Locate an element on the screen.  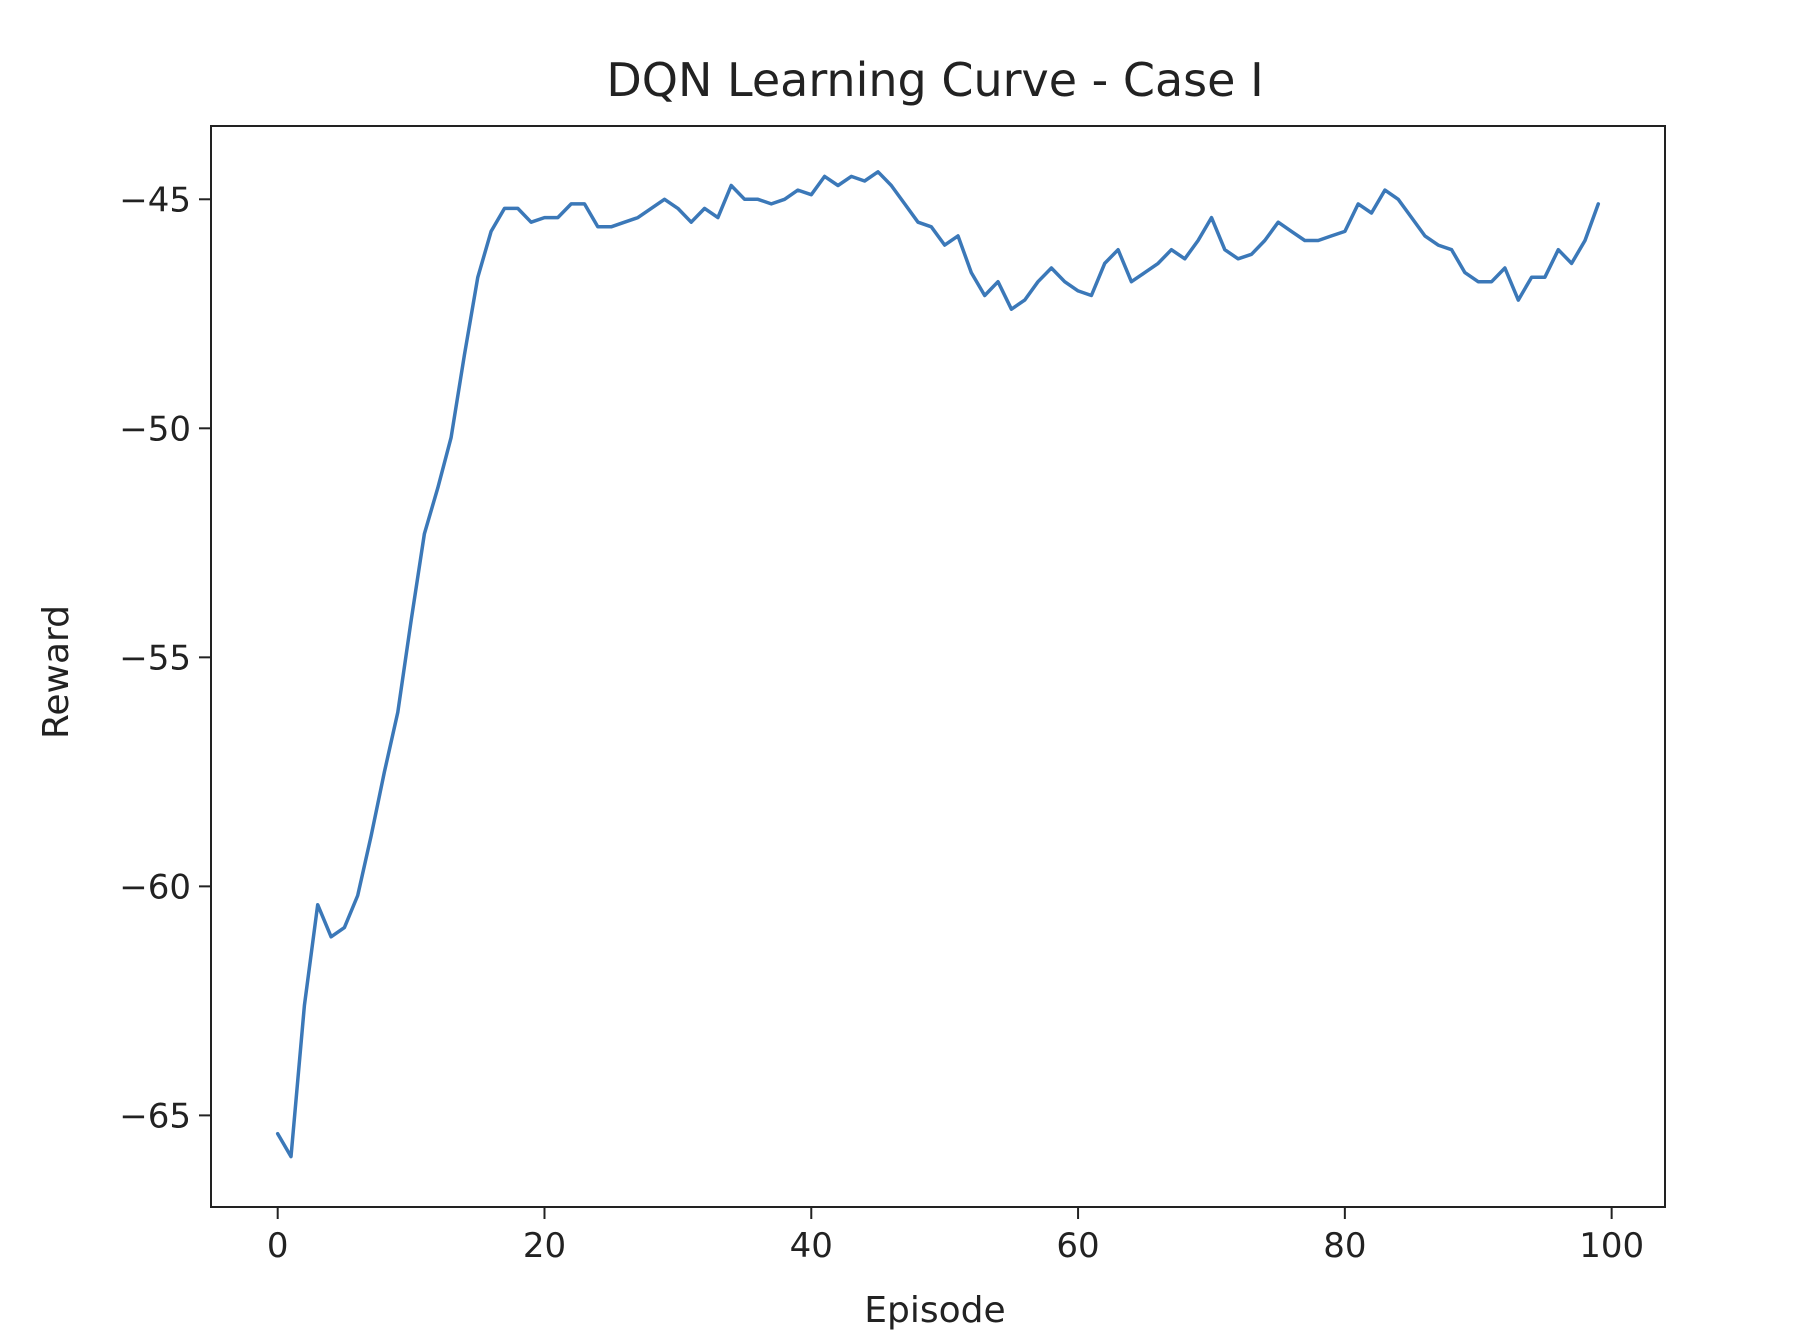
x-tick-label: 0 is located at coordinates (278, 1246).